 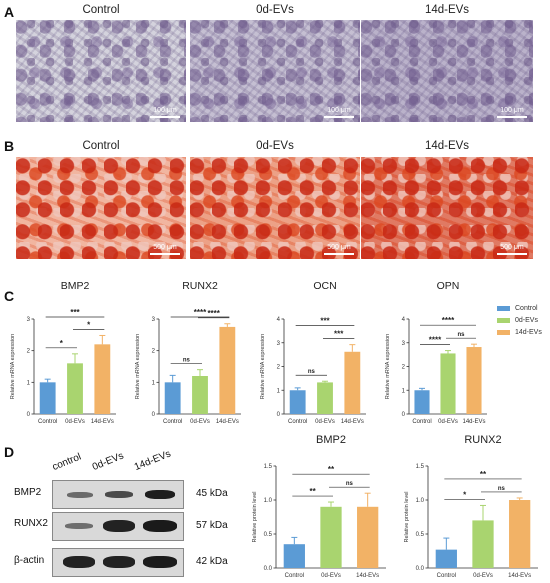 I want to click on legend-item-14d-evs: 14d-EVs, so click(x=519, y=332).